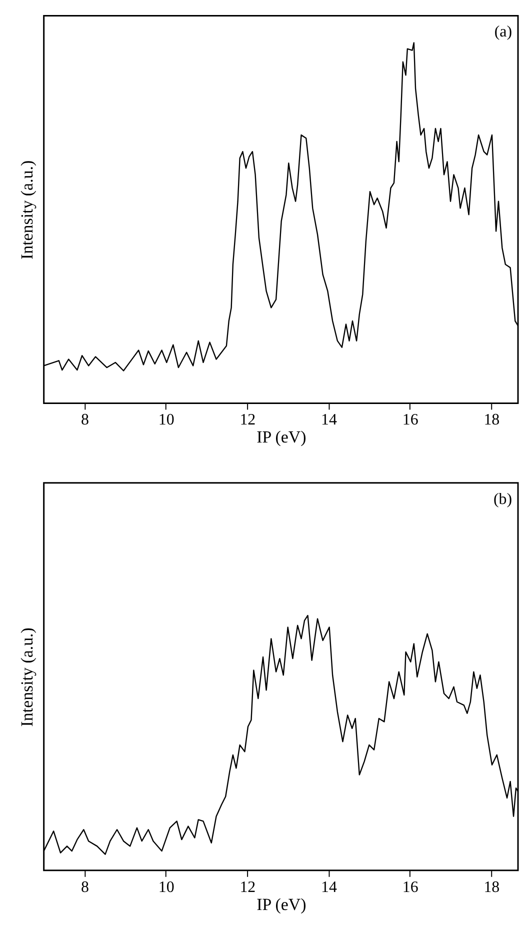 This screenshot has width=520, height=932. What do you see at coordinates (502, 499) in the screenshot?
I see `text: (b)` at bounding box center [502, 499].